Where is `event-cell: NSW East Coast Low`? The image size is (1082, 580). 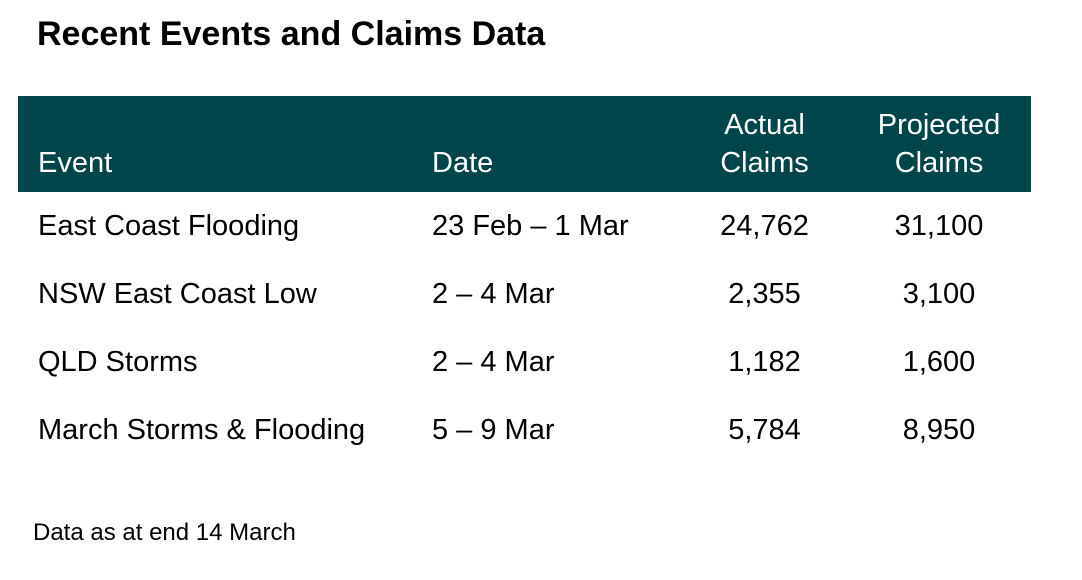 event-cell: NSW East Coast Low is located at coordinates (177, 294).